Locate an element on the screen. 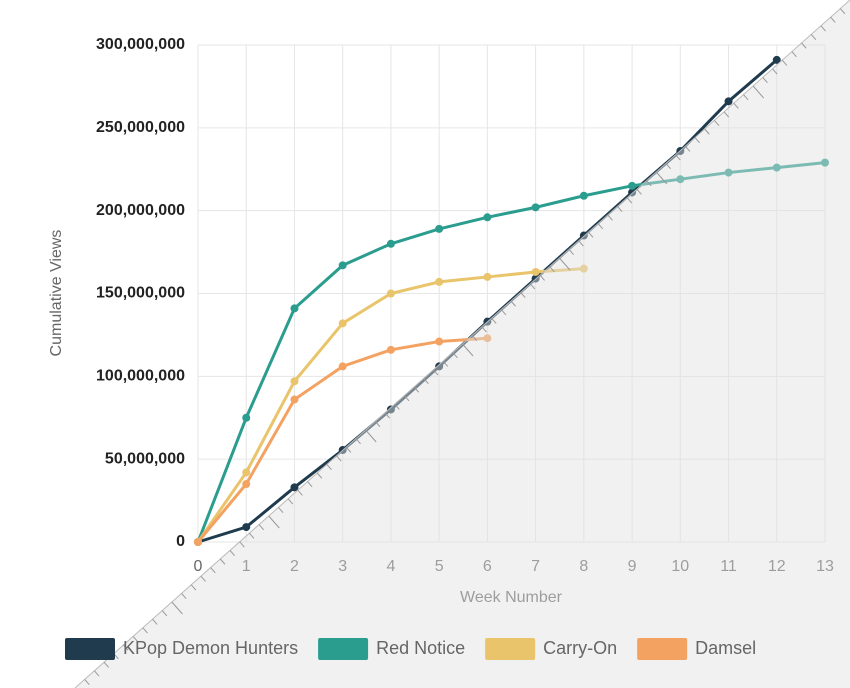 The image size is (850, 688). x-tick-label: 9 is located at coordinates (632, 566).